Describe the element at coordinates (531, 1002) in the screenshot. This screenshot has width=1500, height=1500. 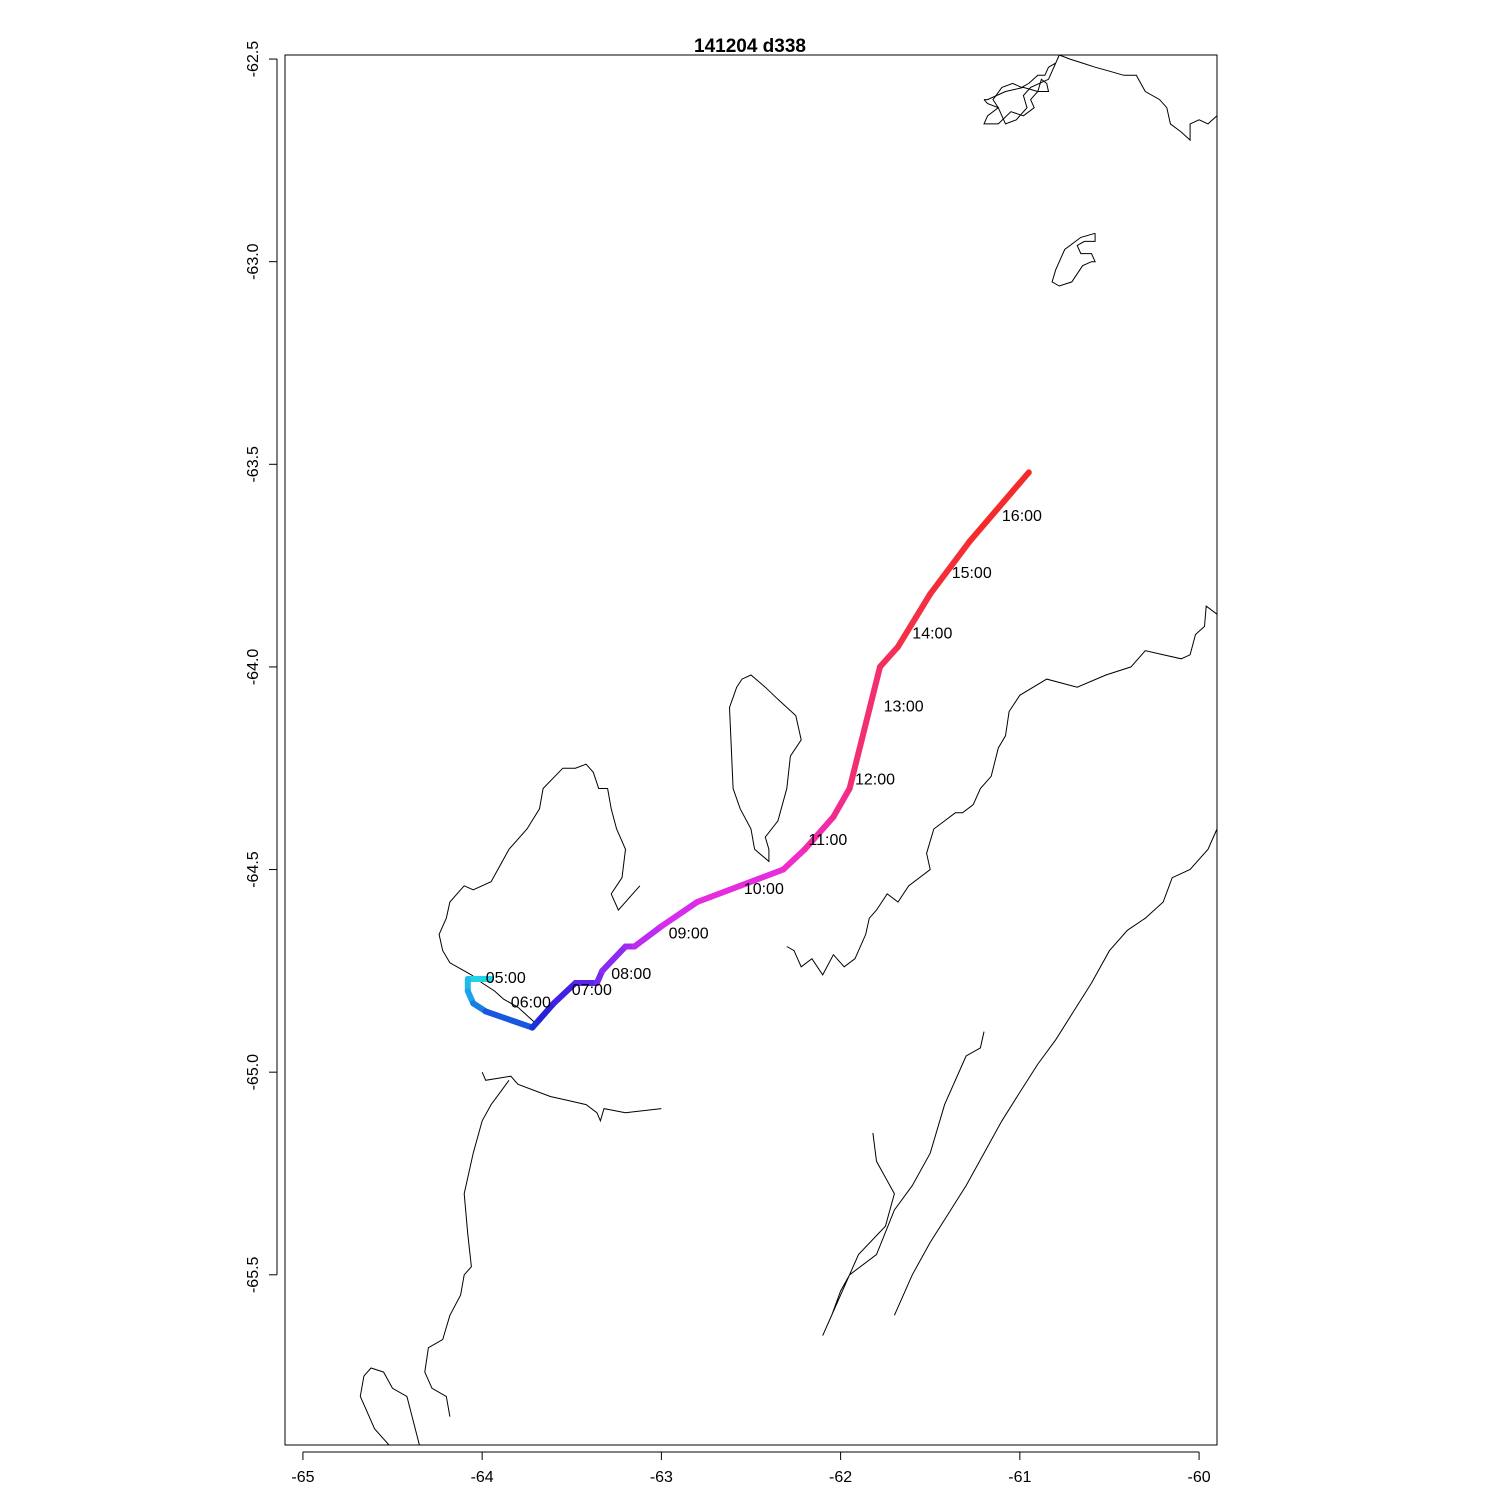
I see `time-label: 06:00` at that location.